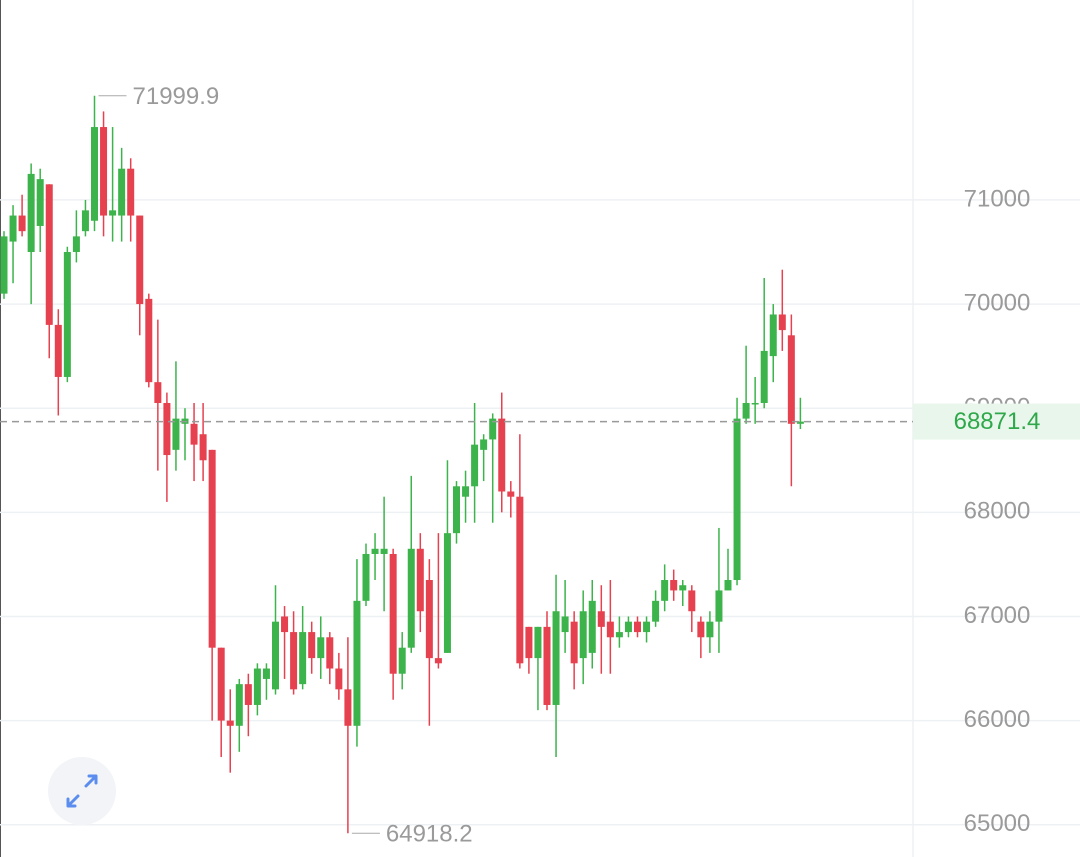 This screenshot has height=857, width=1080. Describe the element at coordinates (176, 96) in the screenshot. I see `max-label: 71999.9` at that location.